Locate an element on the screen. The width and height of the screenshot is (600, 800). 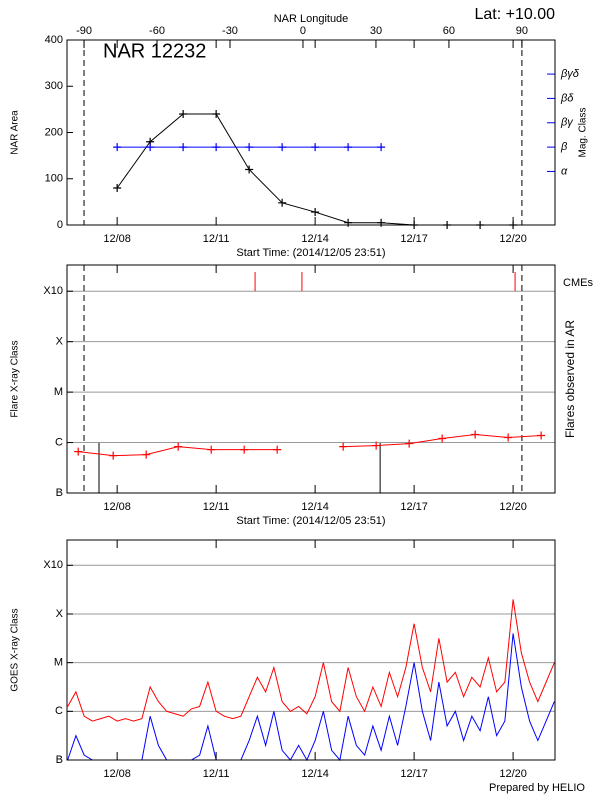
y-axis-title: Flare X-ray Class is located at coordinates (15, 378).